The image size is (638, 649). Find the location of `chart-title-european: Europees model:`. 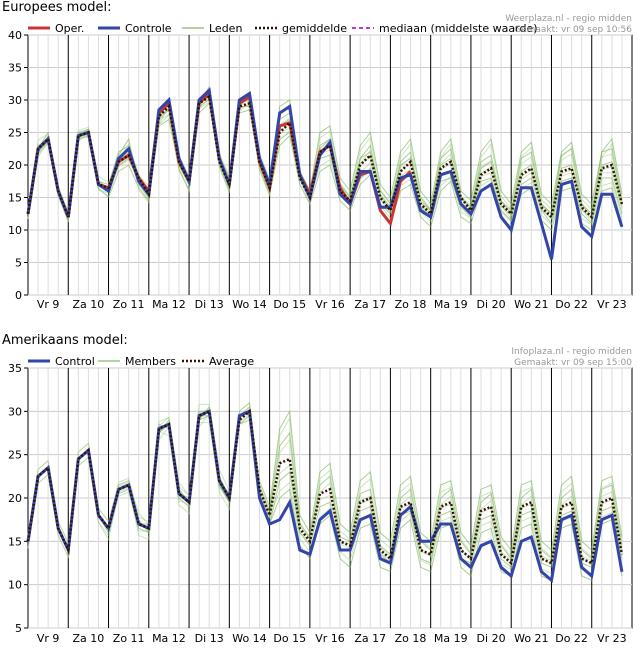

chart-title-european: Europees model: is located at coordinates (57, 7).